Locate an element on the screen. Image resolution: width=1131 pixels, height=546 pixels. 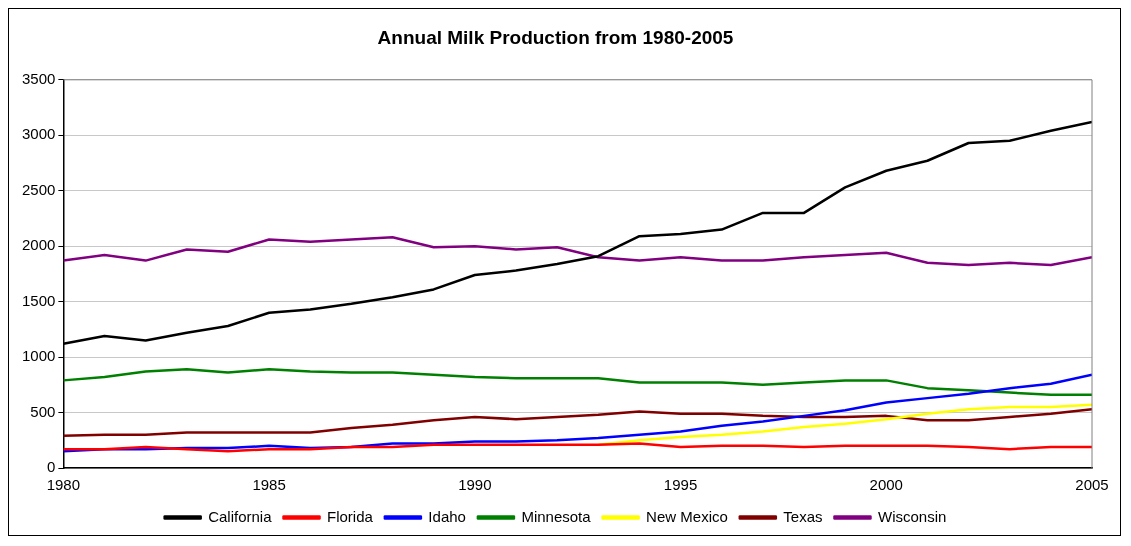
legend-label: Florida is located at coordinates (350, 516).